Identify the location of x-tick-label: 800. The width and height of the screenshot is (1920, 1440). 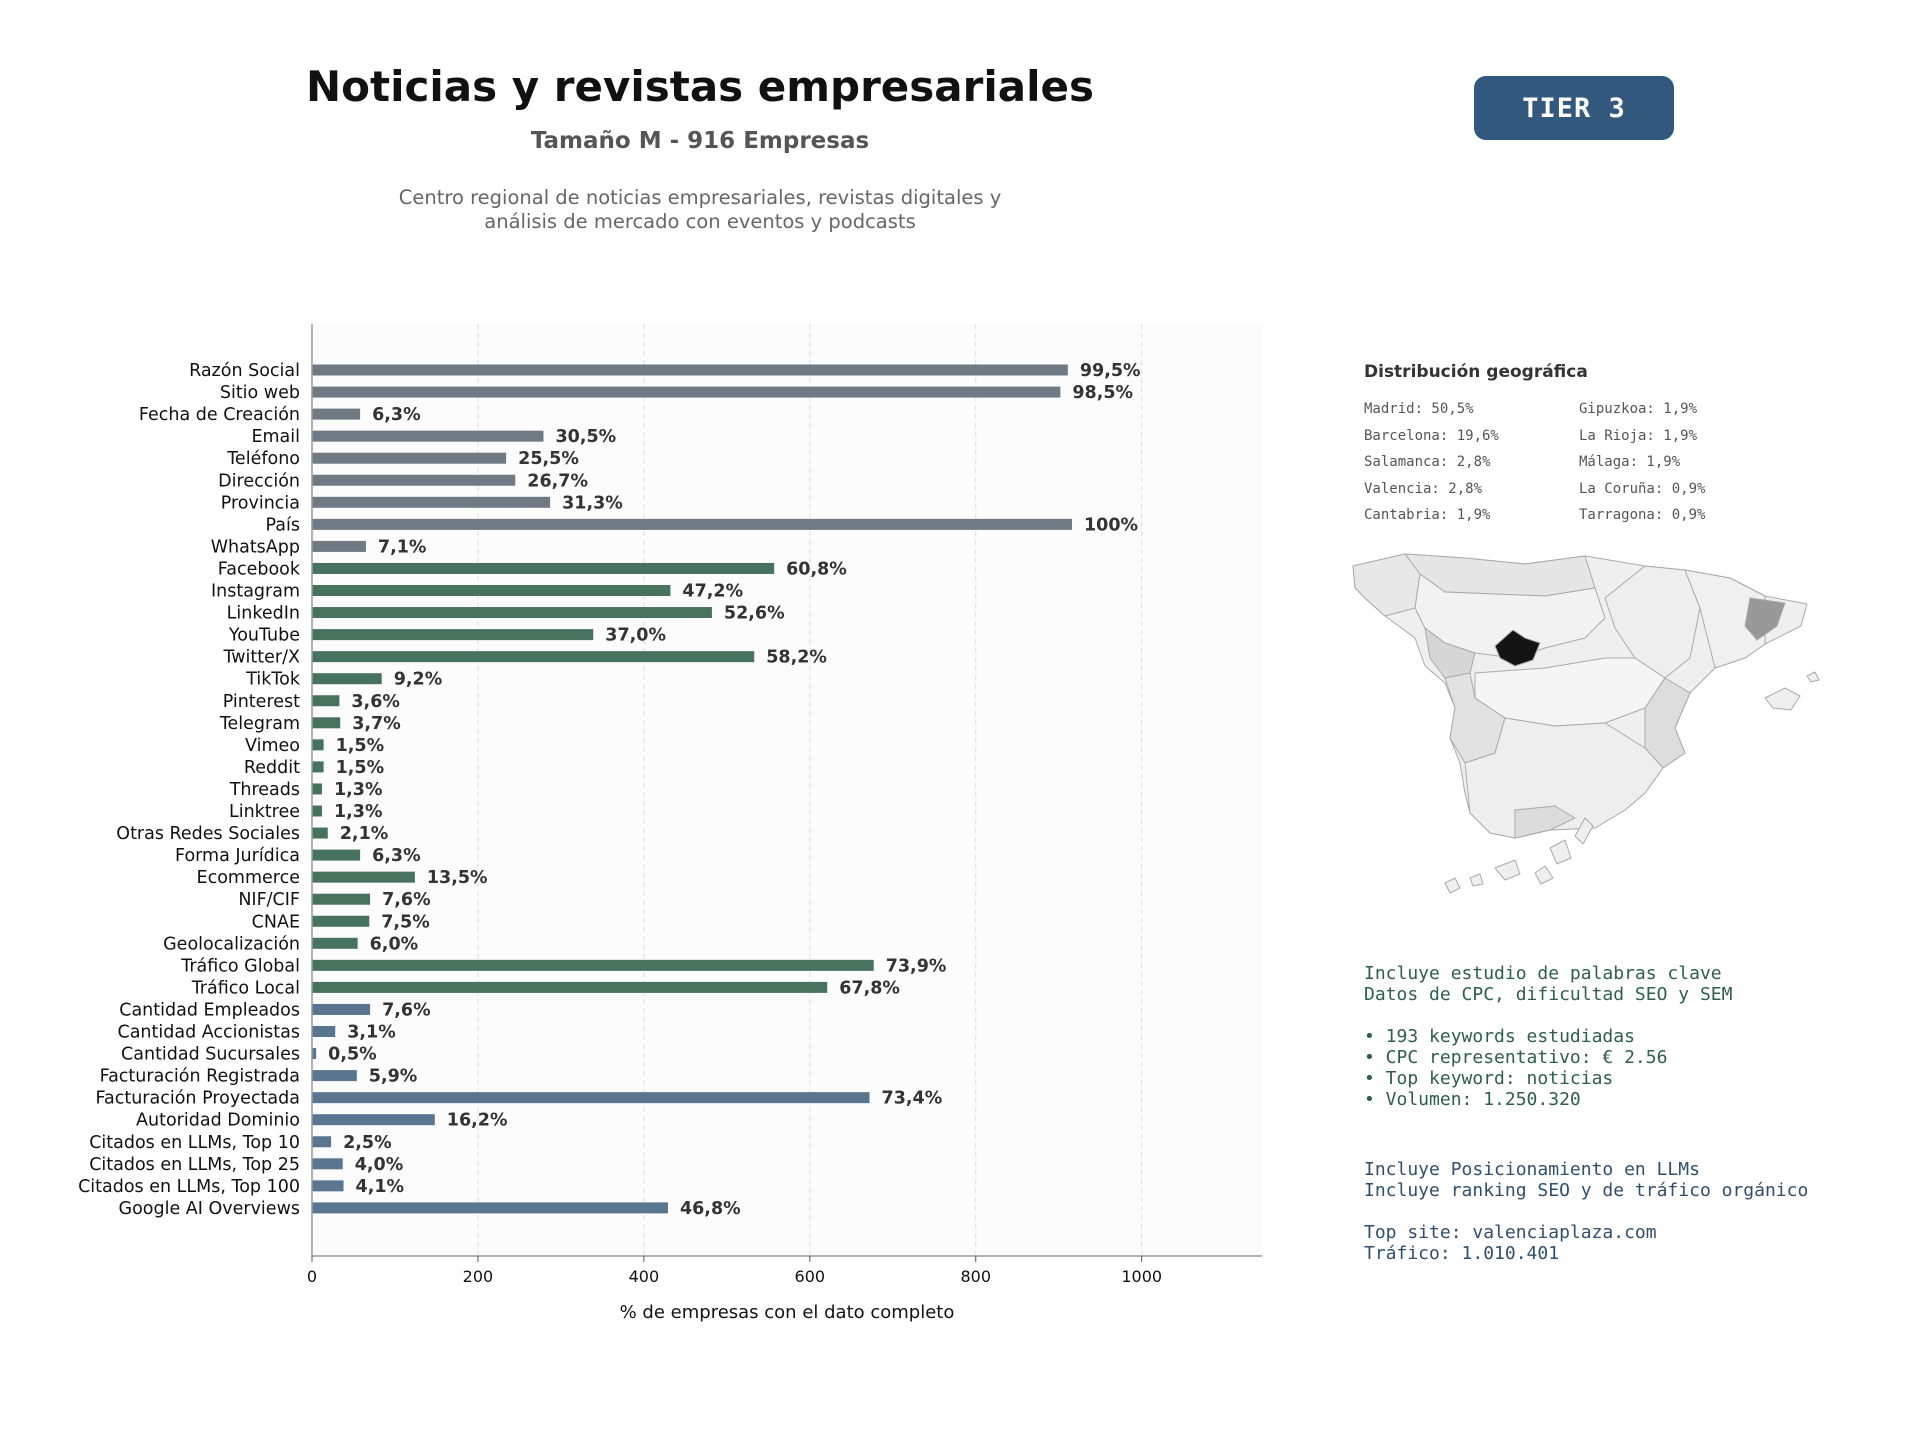
(975, 1276).